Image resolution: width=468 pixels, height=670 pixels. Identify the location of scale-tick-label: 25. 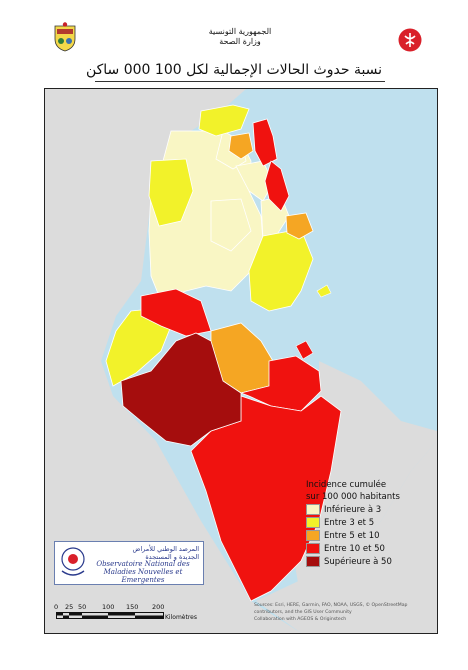
(69, 607).